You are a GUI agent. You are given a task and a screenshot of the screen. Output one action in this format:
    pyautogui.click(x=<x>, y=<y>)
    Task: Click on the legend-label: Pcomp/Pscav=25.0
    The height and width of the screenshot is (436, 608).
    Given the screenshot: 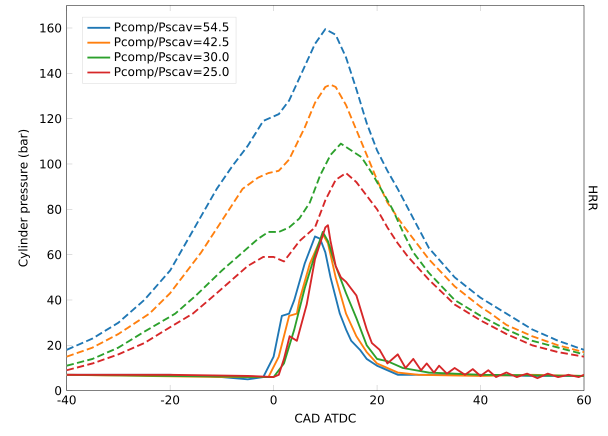 What is the action you would take?
    pyautogui.click(x=171, y=72)
    